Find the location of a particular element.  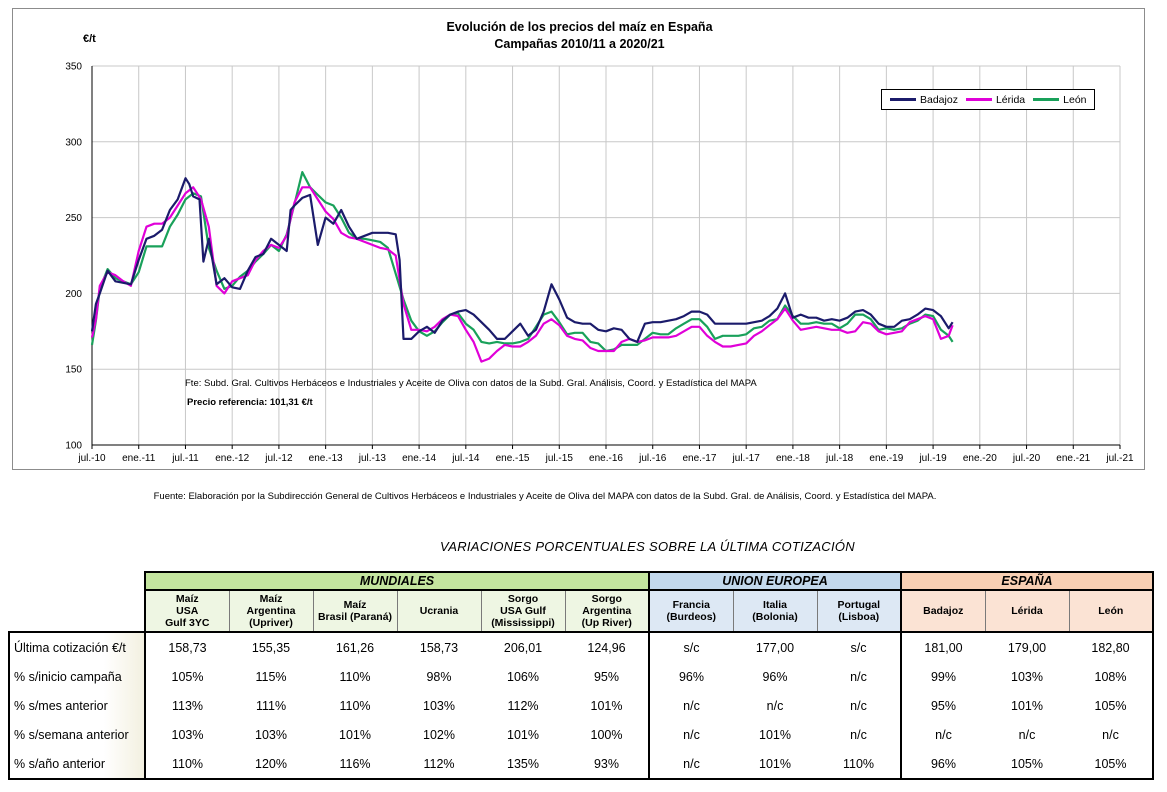

legend-swatch-leon is located at coordinates (1046, 99).